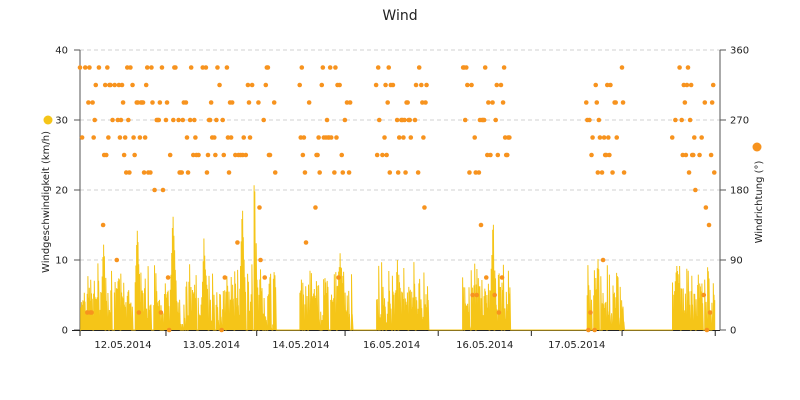 The width and height of the screenshot is (800, 400). Describe the element at coordinates (739, 121) in the screenshot. I see `right-tick-label: 270` at that location.